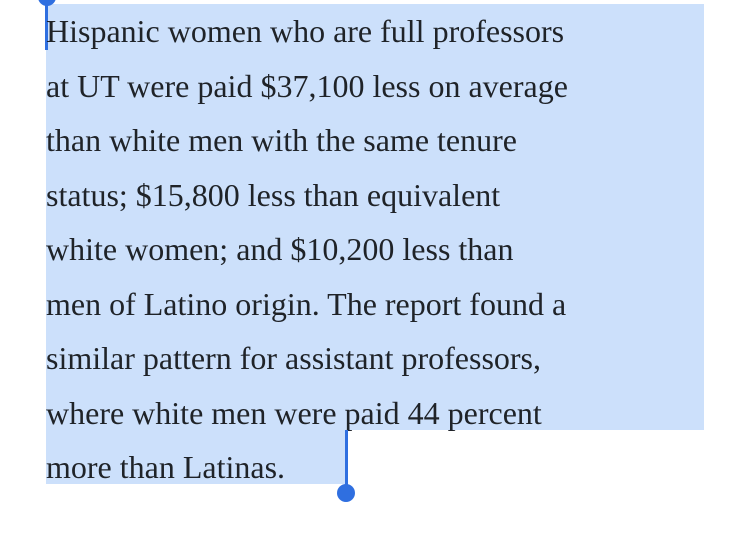  I want to click on selection-end-handle-knob, so click(346, 493).